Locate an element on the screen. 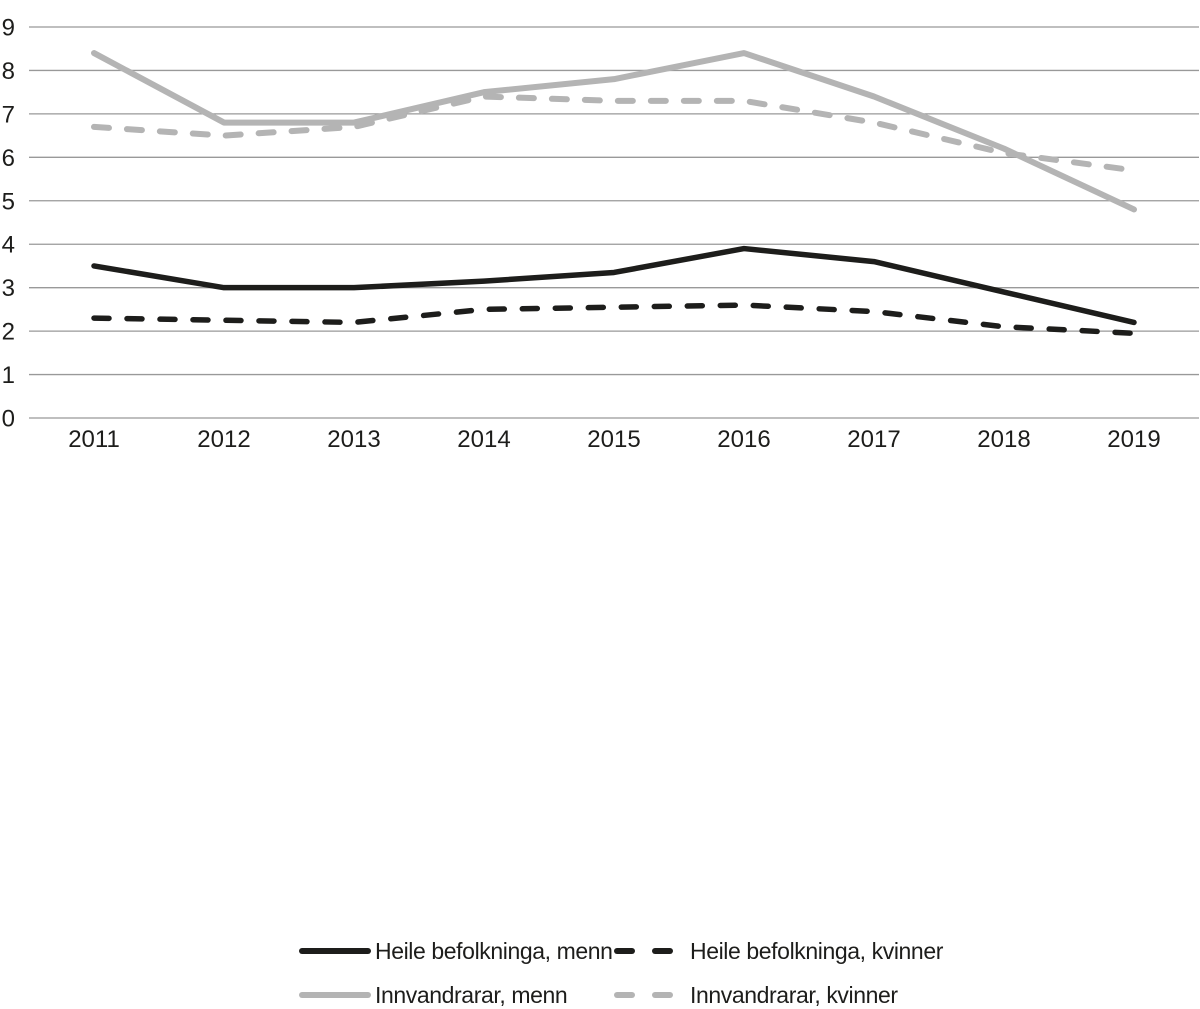  legend-dashed-black-line-icon is located at coordinates (652, 951).